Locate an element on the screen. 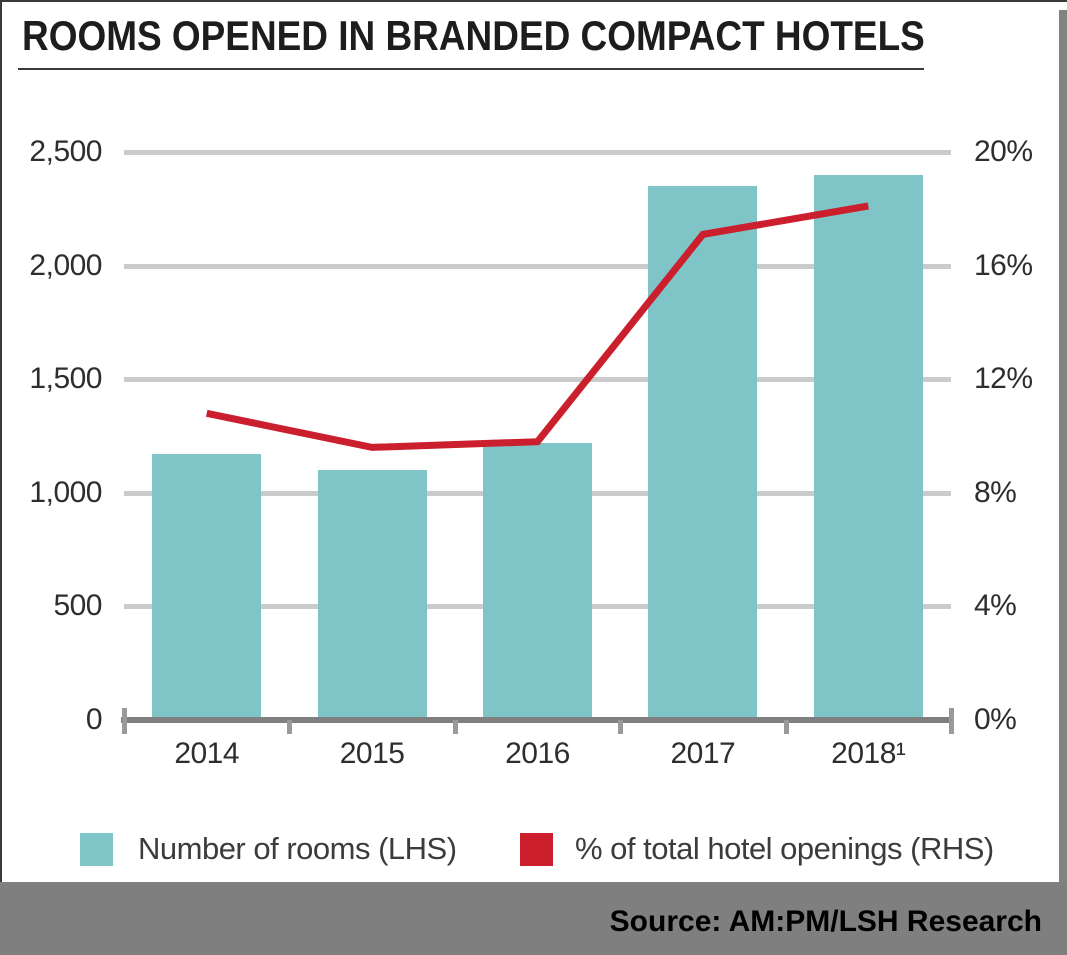 The height and width of the screenshot is (955, 1067). y-axis-left-label-1: 500 is located at coordinates (77, 606).